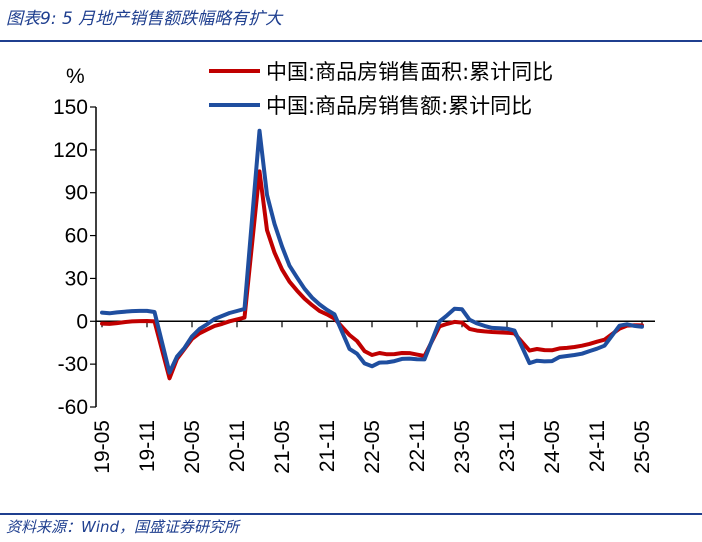 The width and height of the screenshot is (702, 542). What do you see at coordinates (417, 446) in the screenshot?
I see `x-tick-label: 22-11` at bounding box center [417, 446].